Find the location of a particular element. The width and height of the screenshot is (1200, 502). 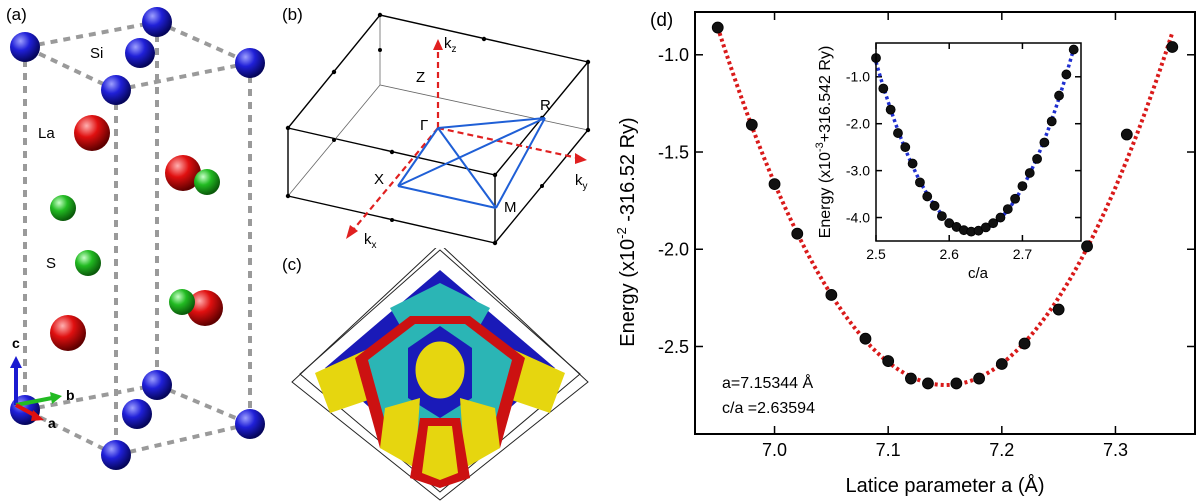

inset-background is located at coordinates (978, 142).